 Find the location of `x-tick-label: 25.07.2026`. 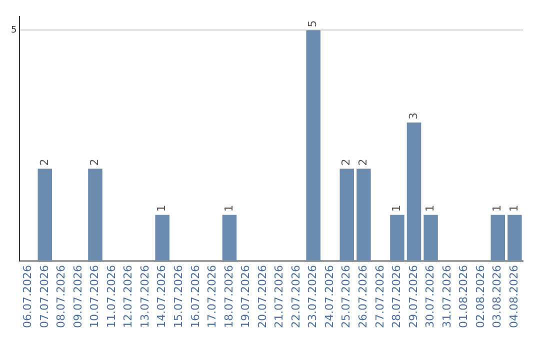

x-tick-label: 25.07.2026 is located at coordinates (346, 296).